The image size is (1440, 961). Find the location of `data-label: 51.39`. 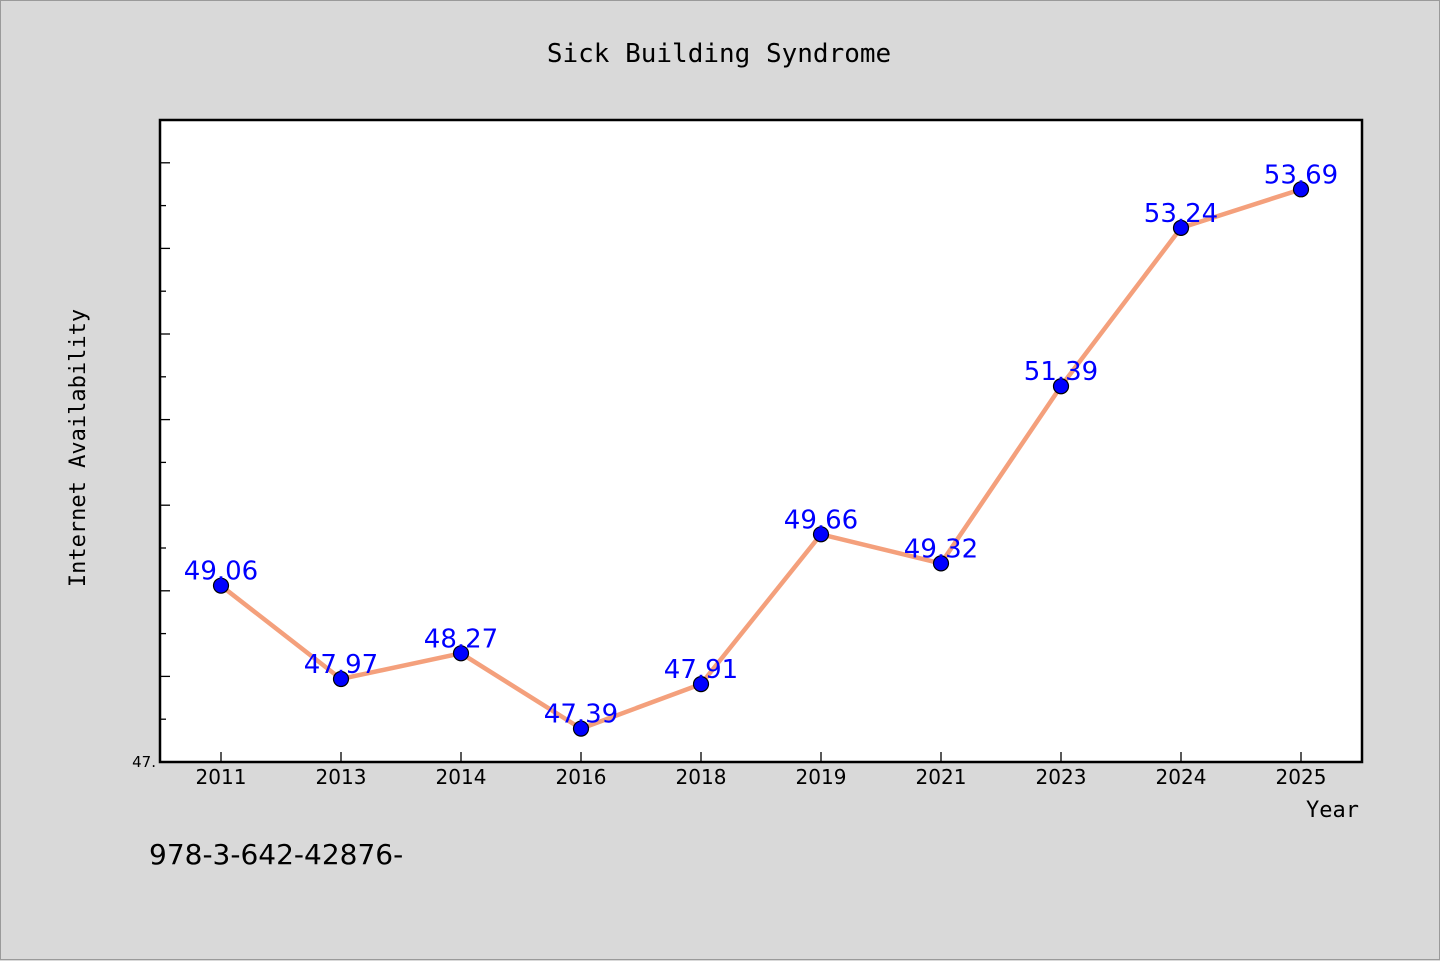

data-label: 51.39 is located at coordinates (1061, 372).